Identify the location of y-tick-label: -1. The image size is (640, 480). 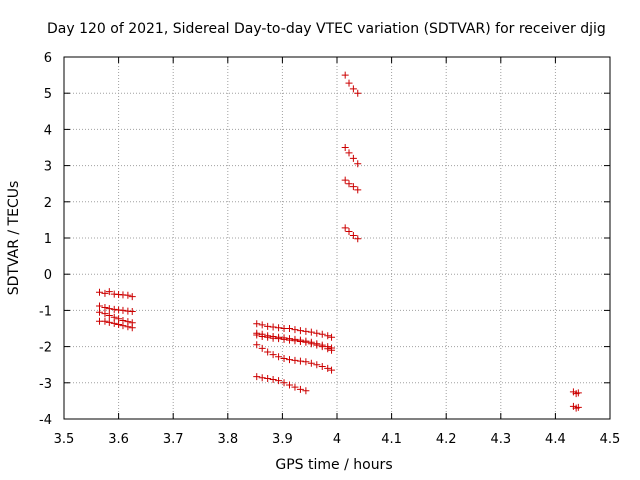
(45, 311).